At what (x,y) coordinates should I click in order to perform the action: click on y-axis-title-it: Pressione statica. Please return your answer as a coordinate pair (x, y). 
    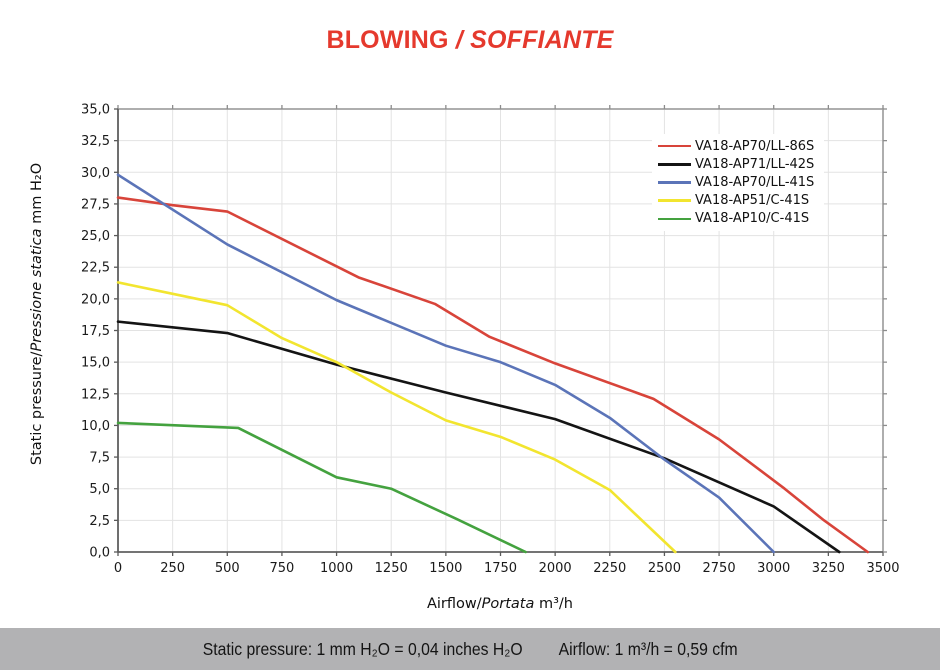
    Looking at the image, I should click on (37, 290).